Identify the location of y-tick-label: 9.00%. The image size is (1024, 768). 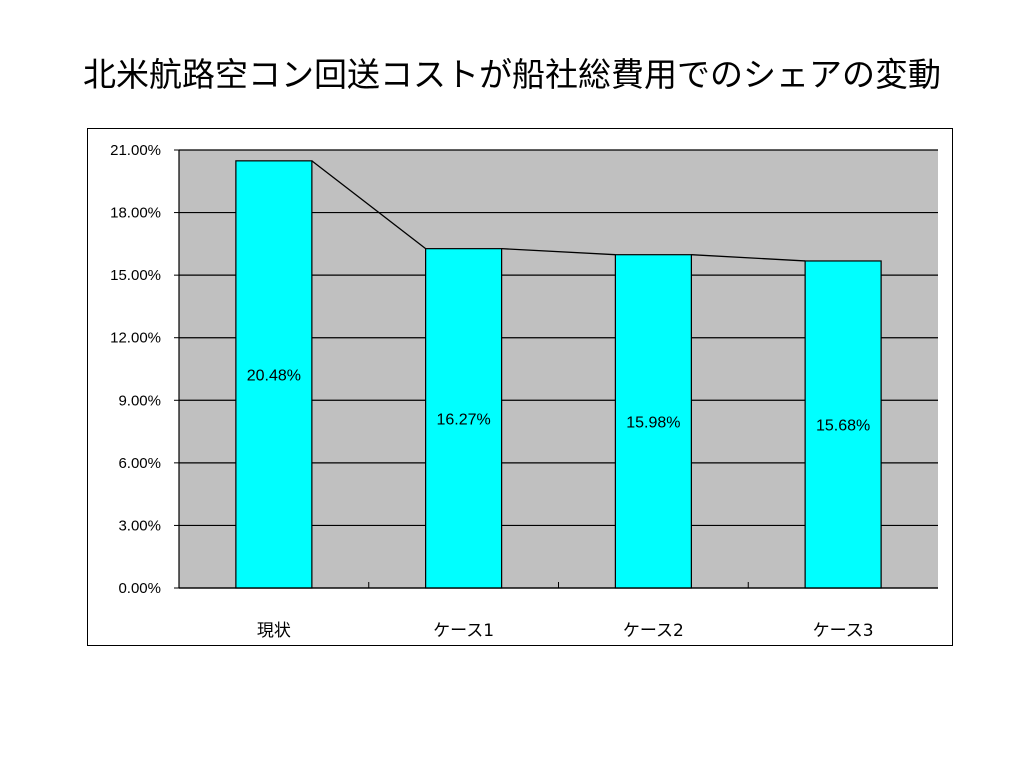
(139, 400).